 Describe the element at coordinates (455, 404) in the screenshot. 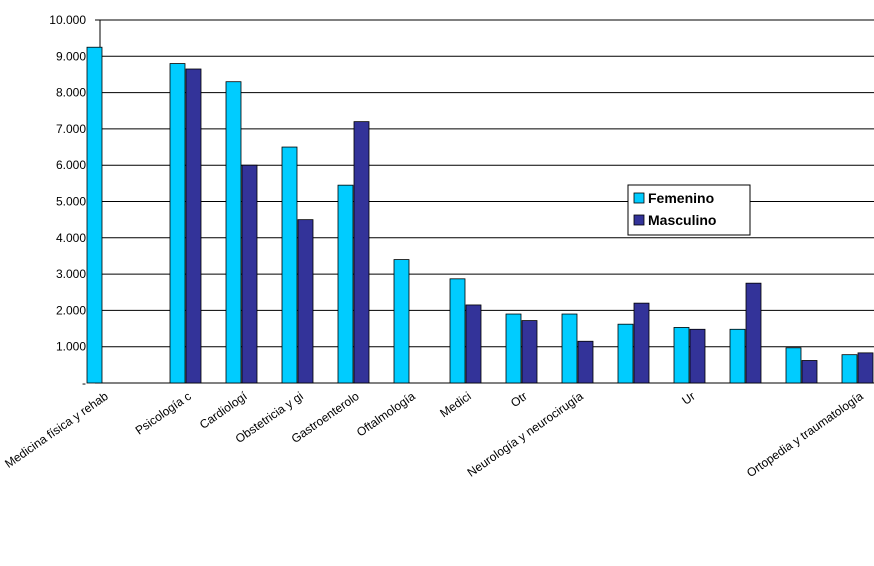

I see `x-tick-label: Medici` at that location.